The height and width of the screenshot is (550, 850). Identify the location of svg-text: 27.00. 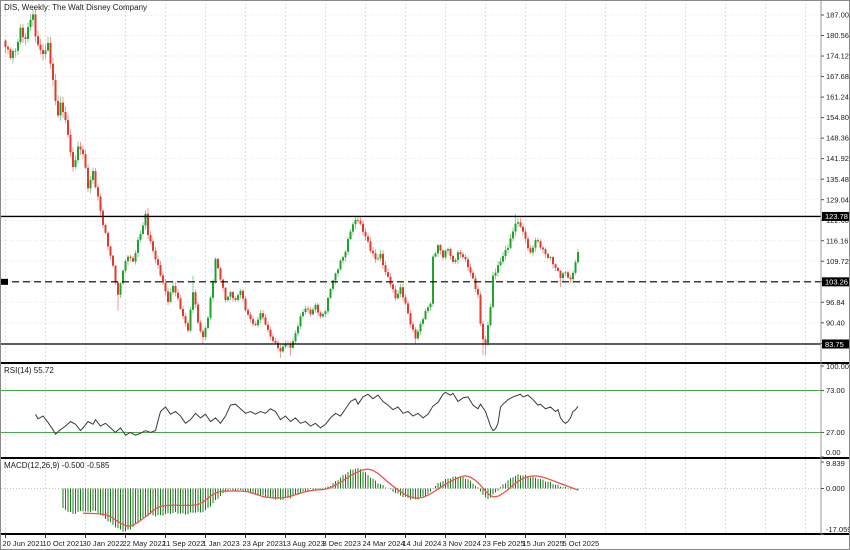
(835, 432).